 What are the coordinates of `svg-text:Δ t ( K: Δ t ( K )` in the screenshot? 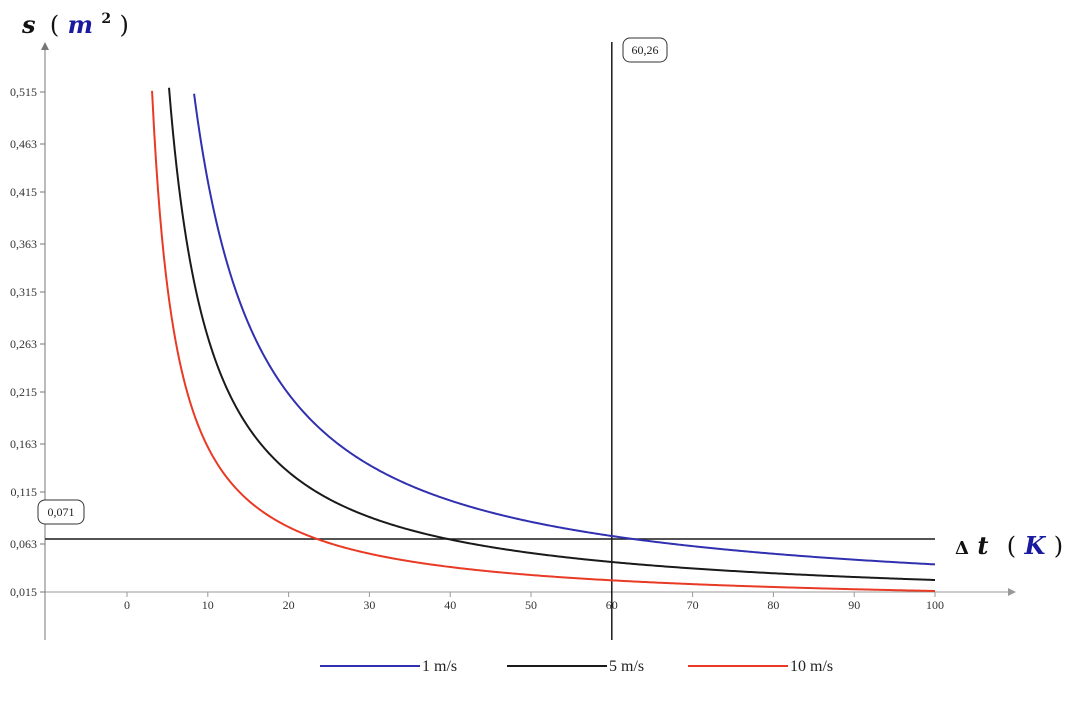 It's located at (1009, 545).